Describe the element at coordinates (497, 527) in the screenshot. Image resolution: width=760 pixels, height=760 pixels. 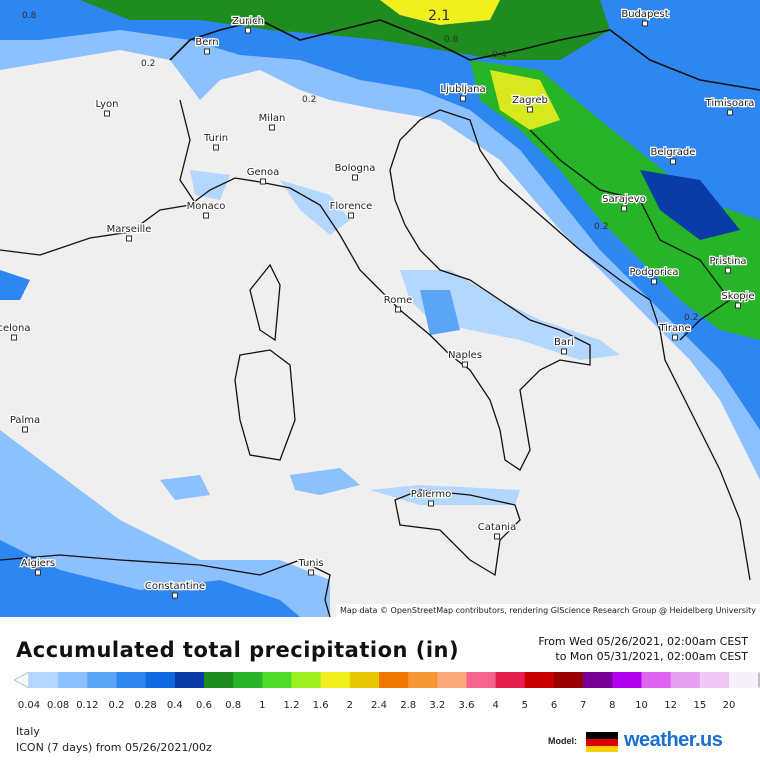
I see `city-label: Catania` at that location.